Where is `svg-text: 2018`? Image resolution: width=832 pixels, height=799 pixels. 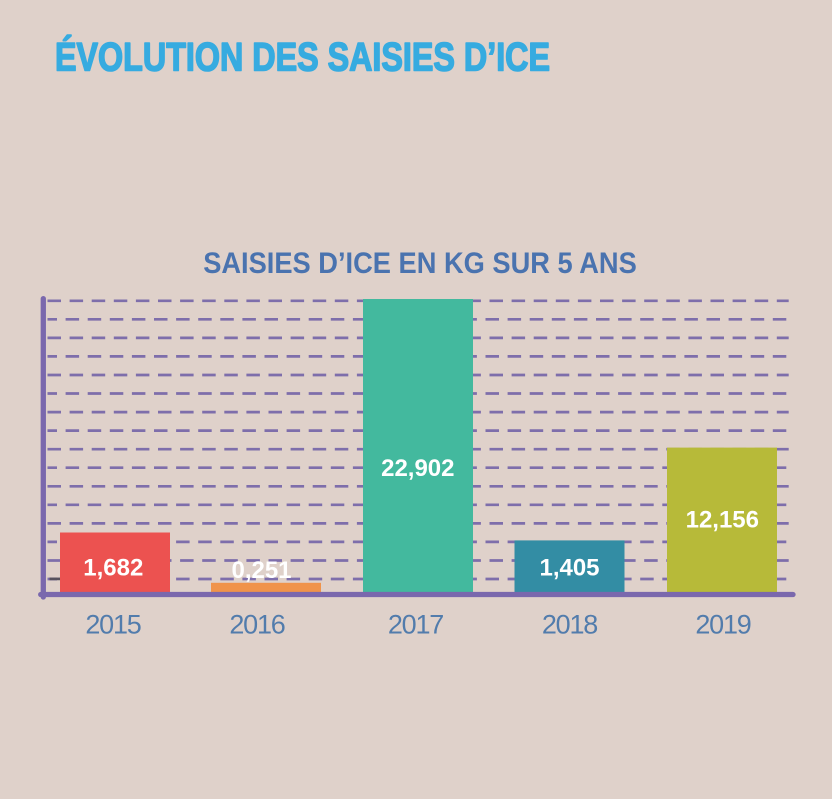 svg-text: 2018 is located at coordinates (569, 625).